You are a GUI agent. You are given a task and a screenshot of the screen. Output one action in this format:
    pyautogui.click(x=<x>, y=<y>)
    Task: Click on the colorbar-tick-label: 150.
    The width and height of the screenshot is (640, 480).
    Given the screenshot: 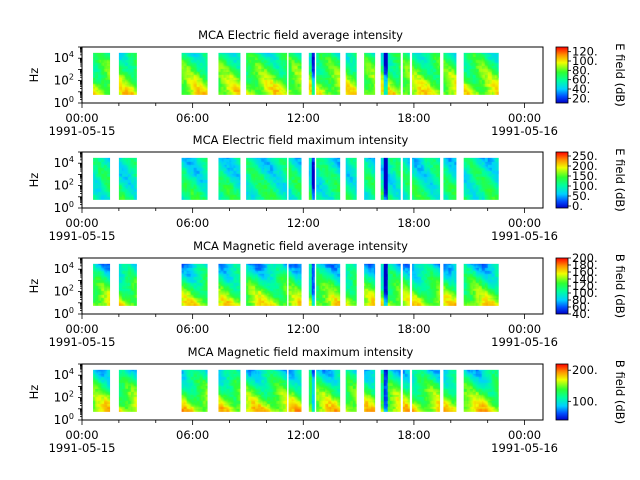 What is the action you would take?
    pyautogui.click(x=585, y=176)
    